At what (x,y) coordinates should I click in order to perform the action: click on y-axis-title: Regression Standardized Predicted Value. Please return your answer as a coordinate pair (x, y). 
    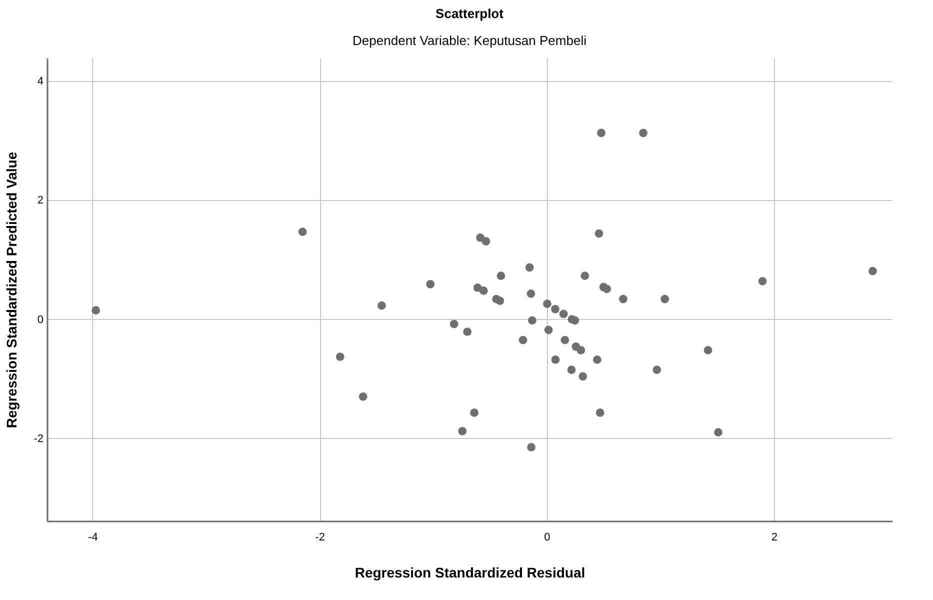
    Looking at the image, I should click on (12, 290).